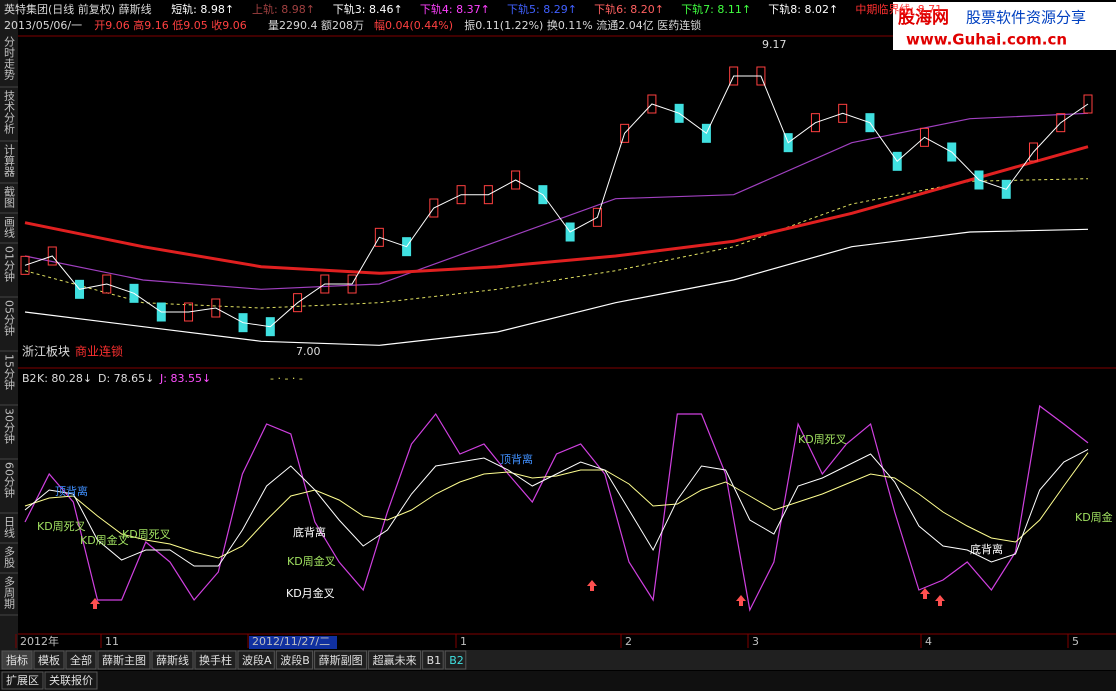 Image resolution: width=1116 pixels, height=691 pixels. Describe the element at coordinates (455, 9) in the screenshot. I see `header-item: 下轨4: 8.37↑` at that location.